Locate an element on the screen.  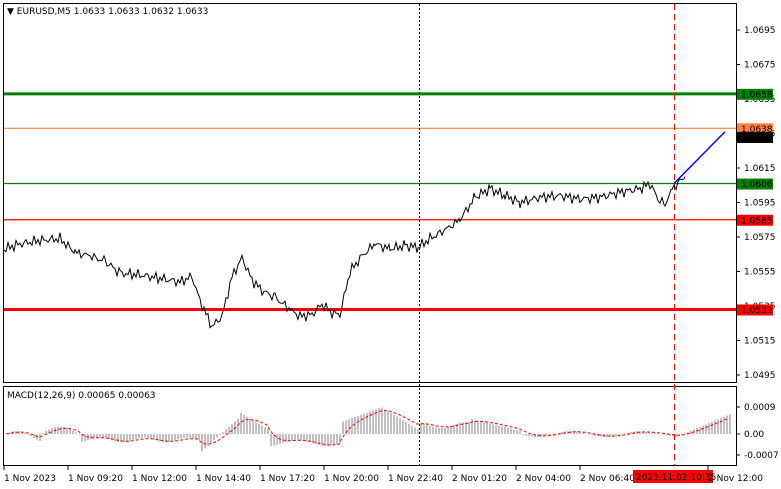
time-badge-label: 2023.11.02 10:35 is located at coordinates (676, 478).